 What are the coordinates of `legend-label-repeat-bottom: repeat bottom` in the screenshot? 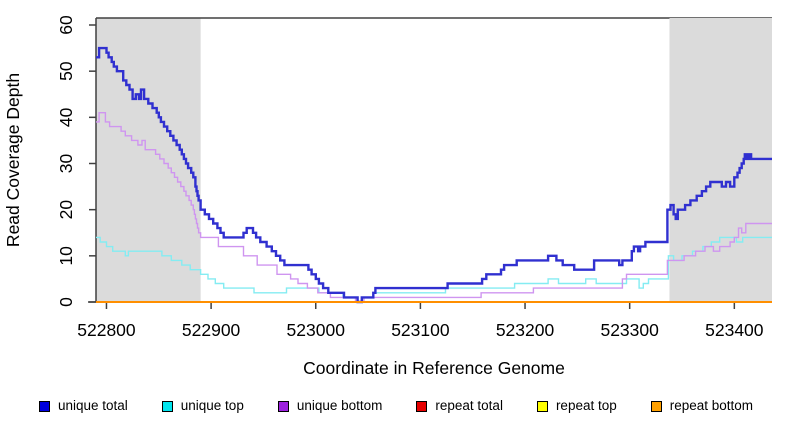 It's located at (711, 405).